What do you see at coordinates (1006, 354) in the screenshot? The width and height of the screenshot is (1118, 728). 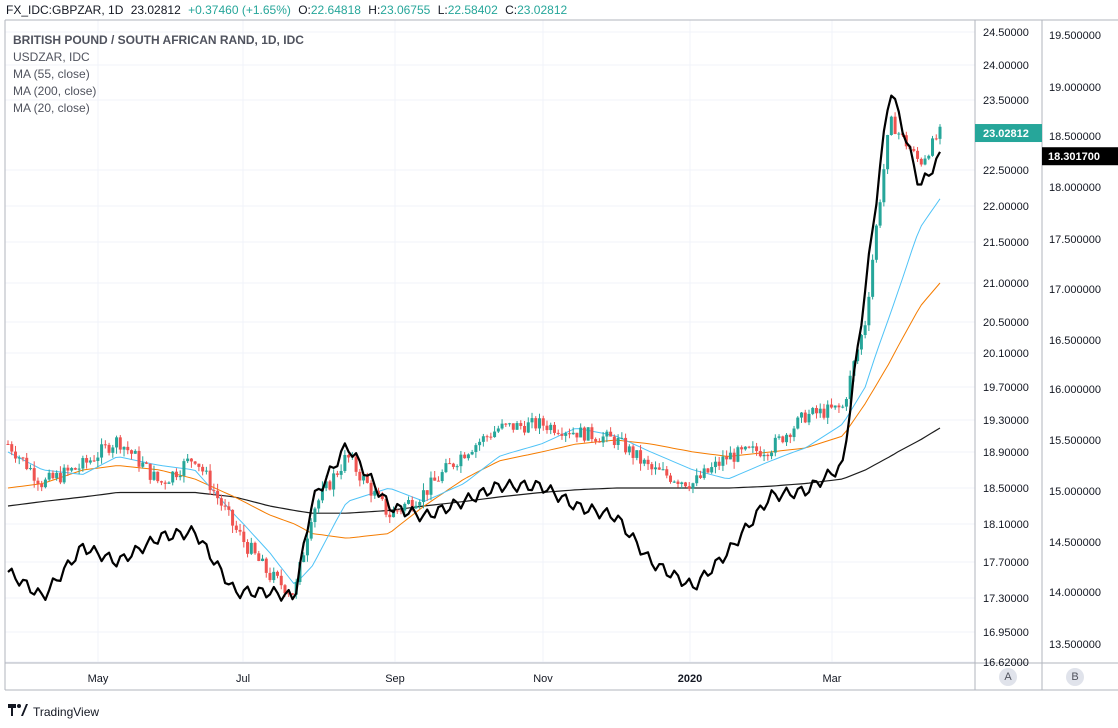 I see `left-axis-tick-label: 20.10000` at bounding box center [1006, 354].